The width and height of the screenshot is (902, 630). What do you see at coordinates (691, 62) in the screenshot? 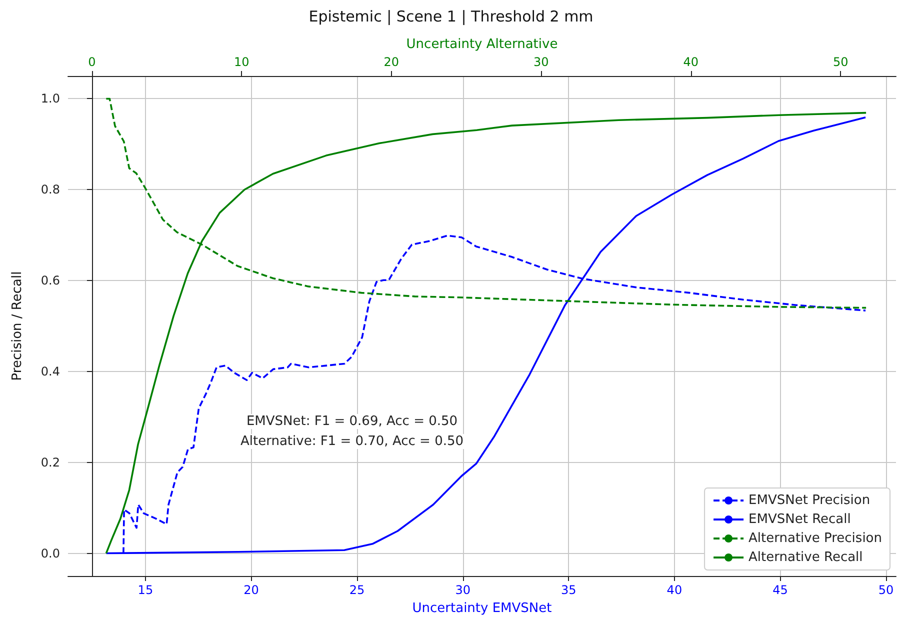
I see `x2-tick-label: 40` at bounding box center [691, 62].